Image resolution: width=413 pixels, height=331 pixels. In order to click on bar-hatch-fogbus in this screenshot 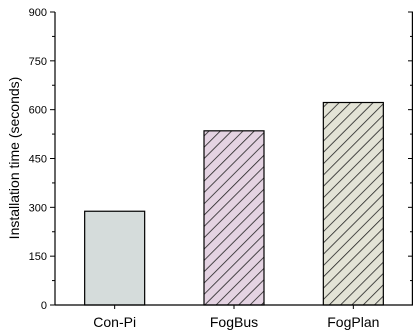, I will do `click(234, 217)`.